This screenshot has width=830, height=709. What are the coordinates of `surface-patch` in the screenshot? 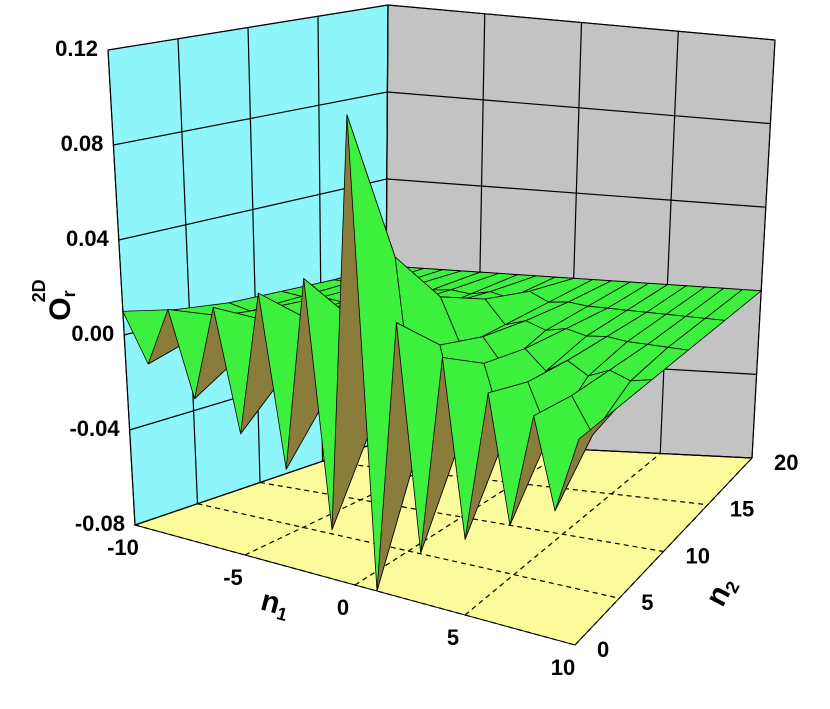 It's located at (585, 460).